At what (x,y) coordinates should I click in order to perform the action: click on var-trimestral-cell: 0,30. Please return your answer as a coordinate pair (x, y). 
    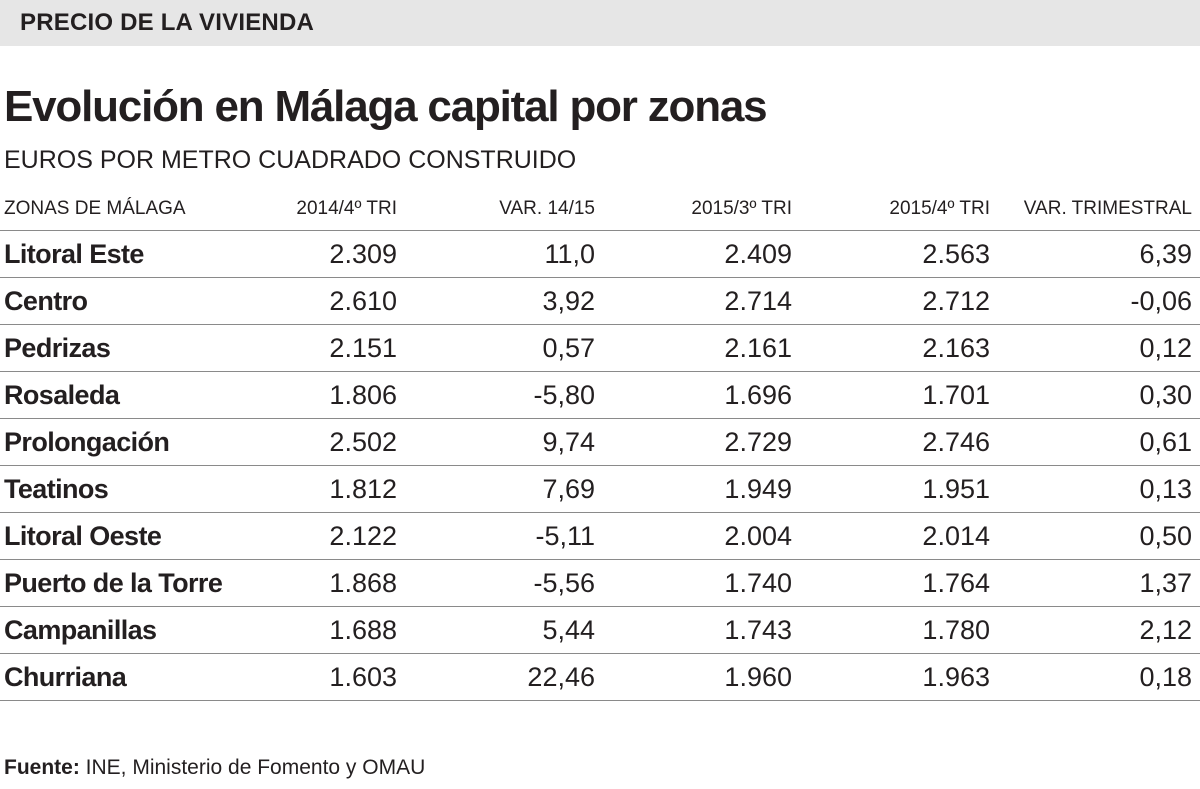
    Looking at the image, I should click on (1099, 395).